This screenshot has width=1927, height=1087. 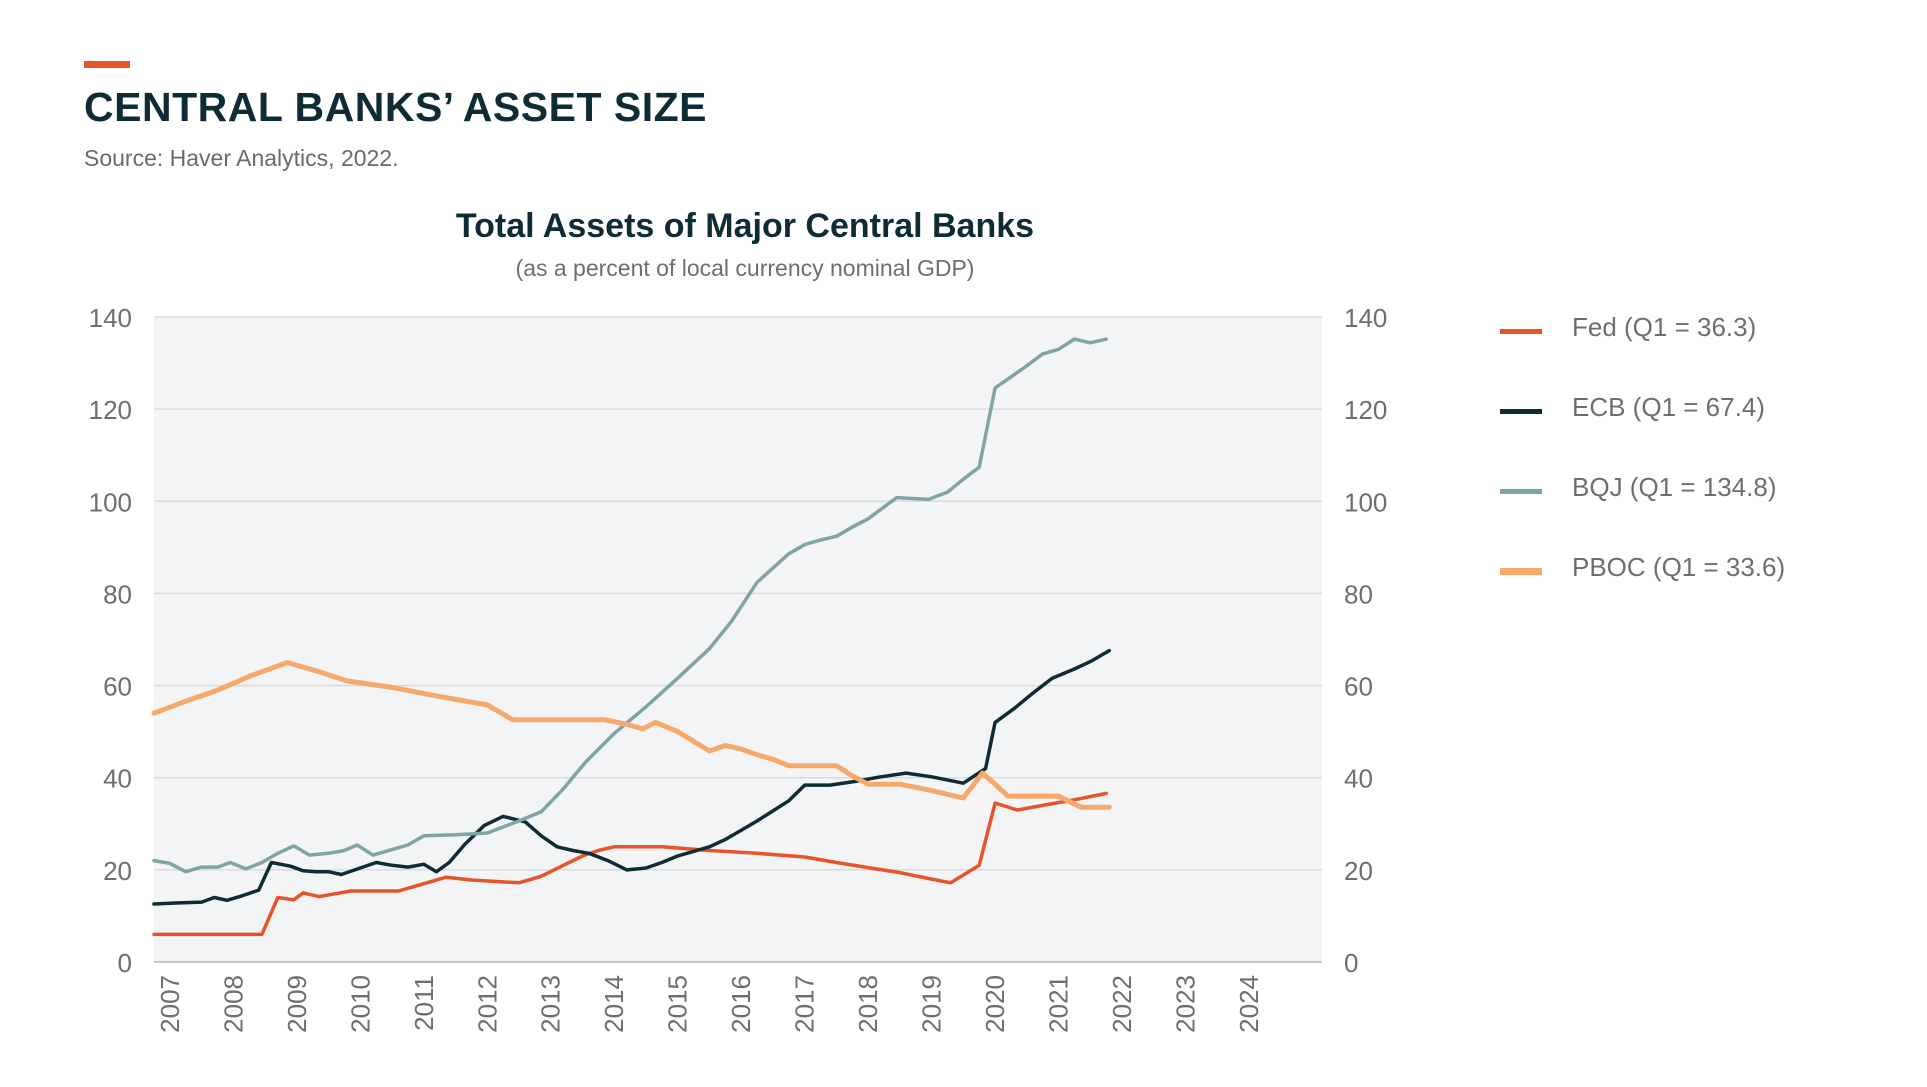 I want to click on x-tick-label: 2023, so click(x=1186, y=1004).